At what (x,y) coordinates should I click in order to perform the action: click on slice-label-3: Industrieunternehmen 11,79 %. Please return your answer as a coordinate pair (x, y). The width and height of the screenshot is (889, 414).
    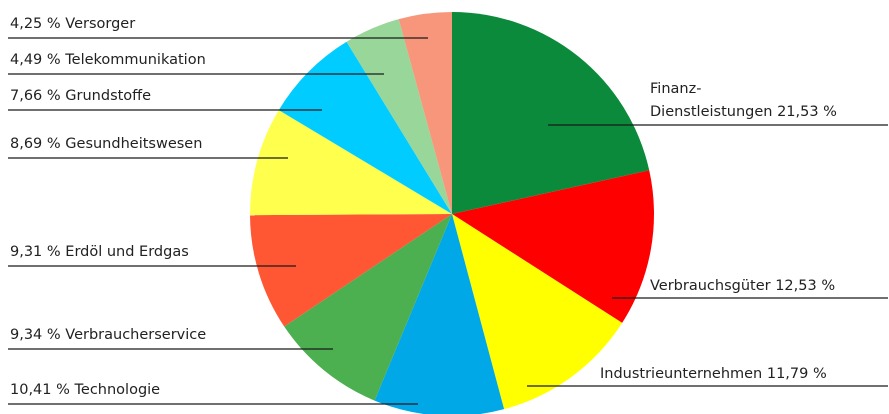
    Looking at the image, I should click on (713, 374).